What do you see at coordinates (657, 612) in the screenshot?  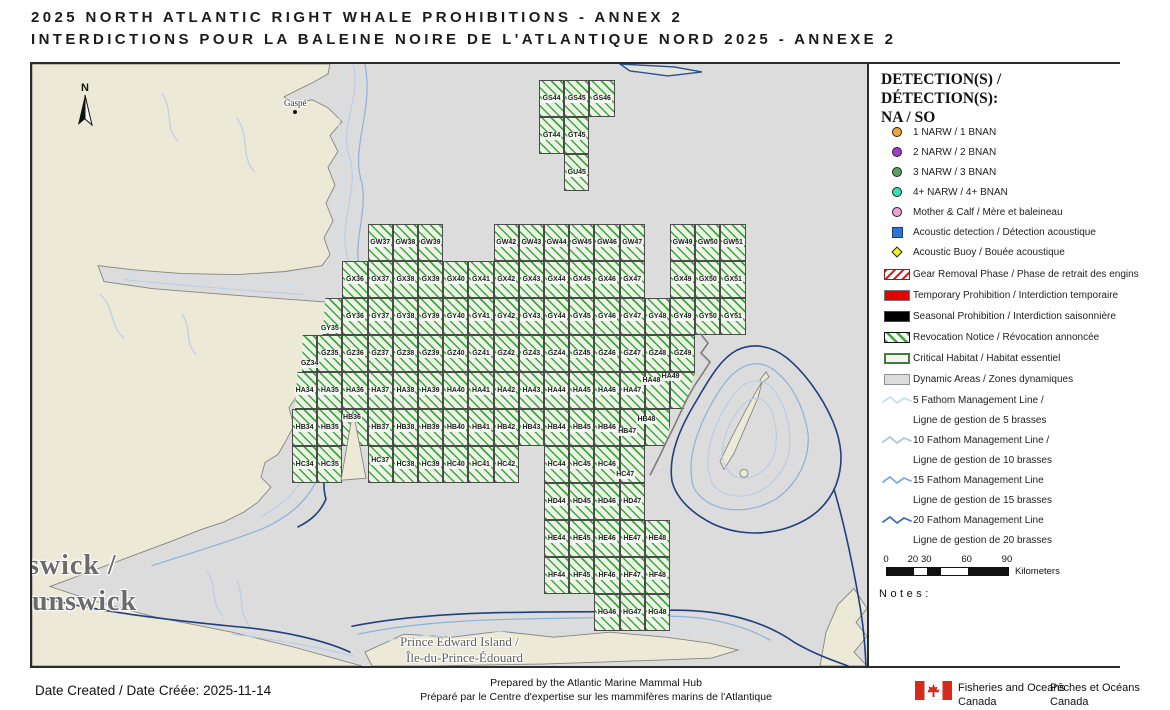 I see `grid-cell-label: HG48` at bounding box center [657, 612].